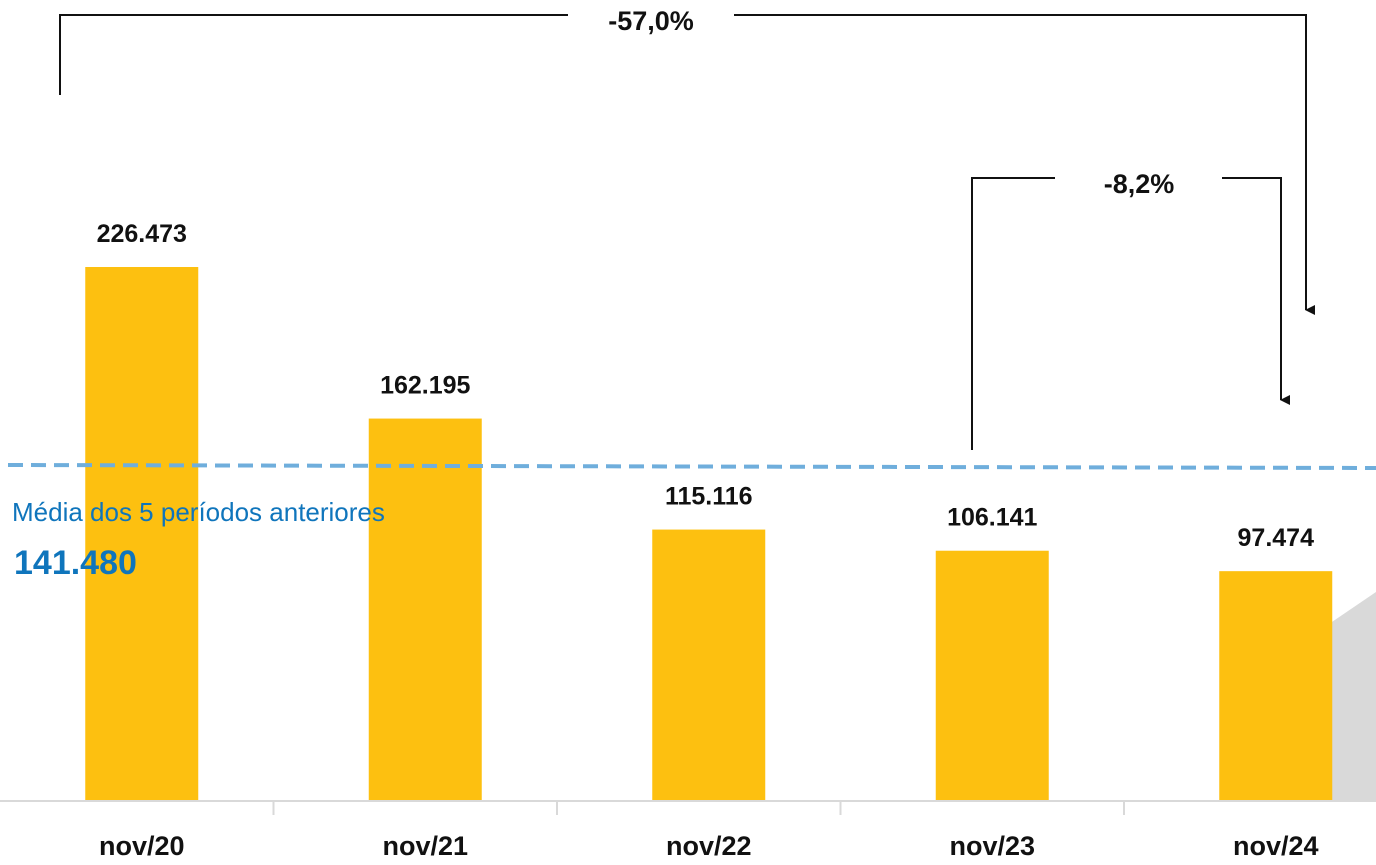 This screenshot has width=1376, height=865. Describe the element at coordinates (992, 518) in the screenshot. I see `bar-value-label: 106.141` at that location.